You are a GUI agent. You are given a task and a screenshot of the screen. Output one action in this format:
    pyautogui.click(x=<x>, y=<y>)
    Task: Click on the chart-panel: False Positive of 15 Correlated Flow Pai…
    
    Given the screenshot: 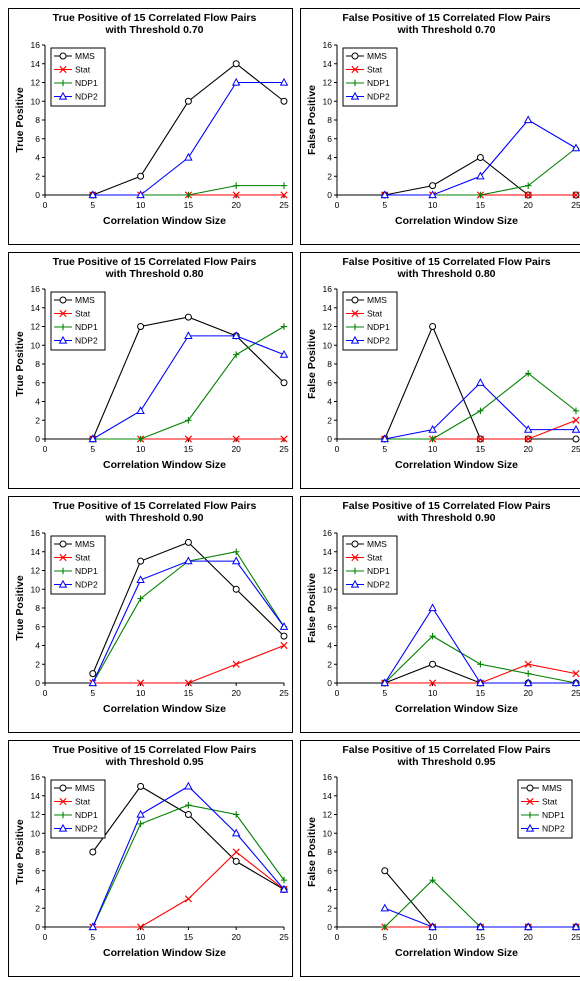 What is the action you would take?
    pyautogui.click(x=440, y=126)
    